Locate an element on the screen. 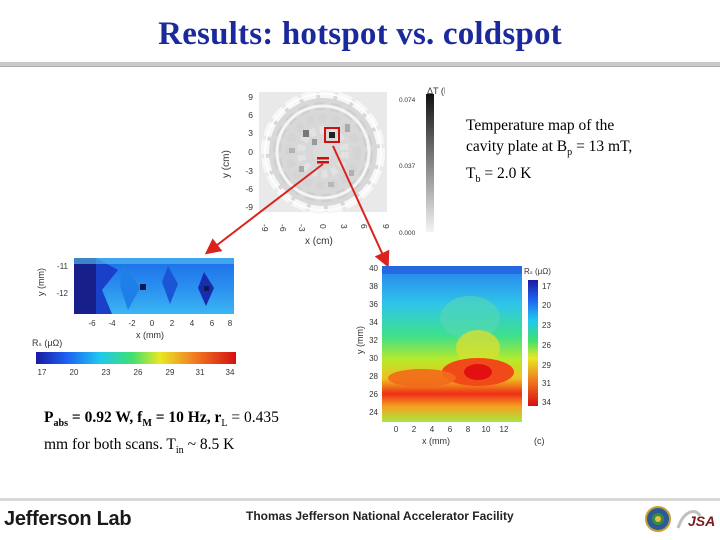  caption-text: = 0.435 is located at coordinates (253, 417).